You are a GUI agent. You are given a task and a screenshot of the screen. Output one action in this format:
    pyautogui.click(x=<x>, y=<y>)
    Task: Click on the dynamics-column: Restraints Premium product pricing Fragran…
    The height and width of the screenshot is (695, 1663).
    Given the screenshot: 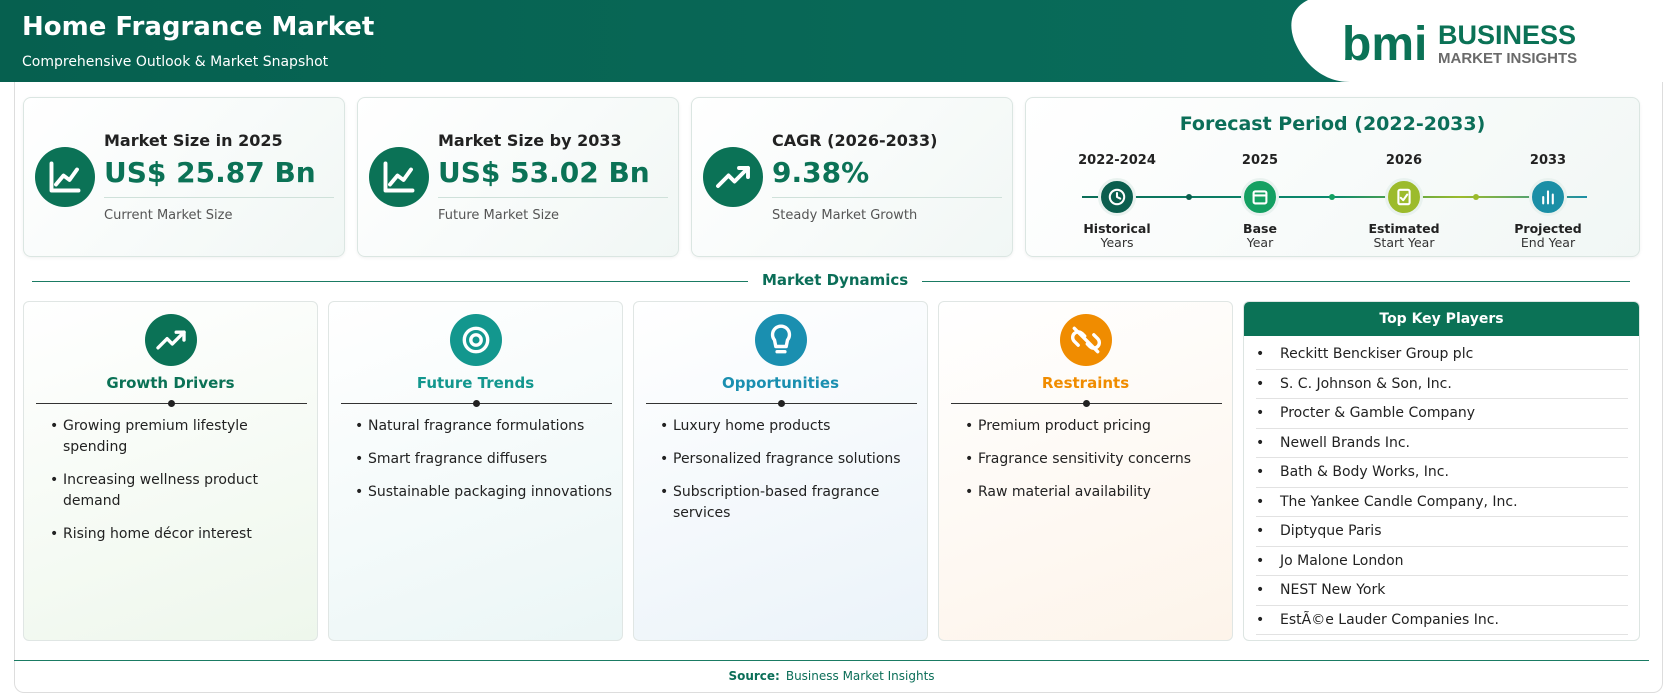 What is the action you would take?
    pyautogui.click(x=1085, y=471)
    